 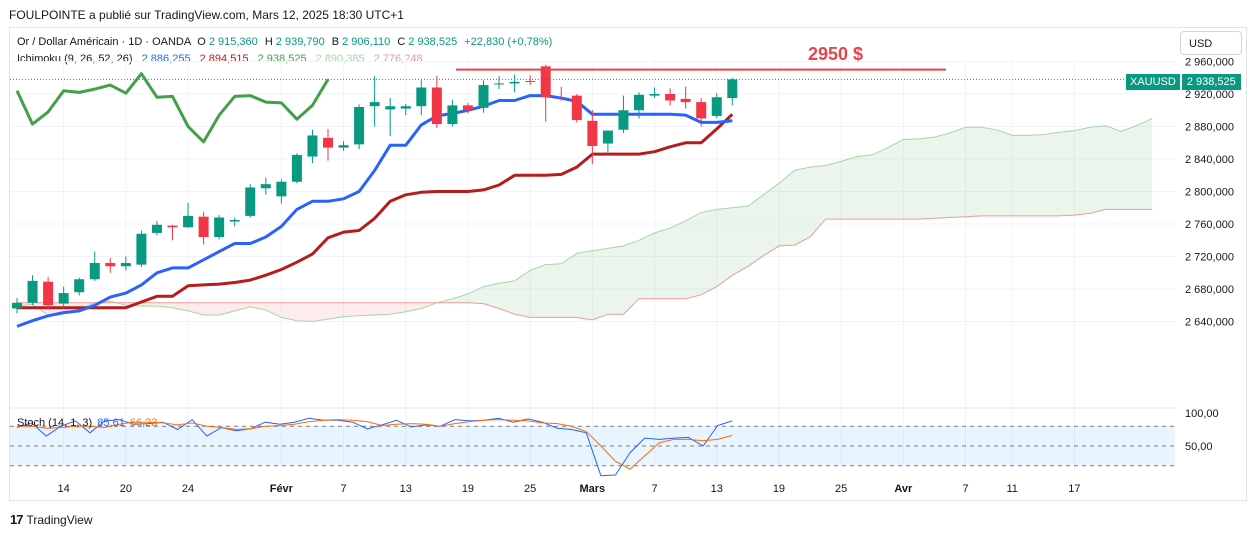 What do you see at coordinates (268, 42) in the screenshot?
I see `high-label: H` at bounding box center [268, 42].